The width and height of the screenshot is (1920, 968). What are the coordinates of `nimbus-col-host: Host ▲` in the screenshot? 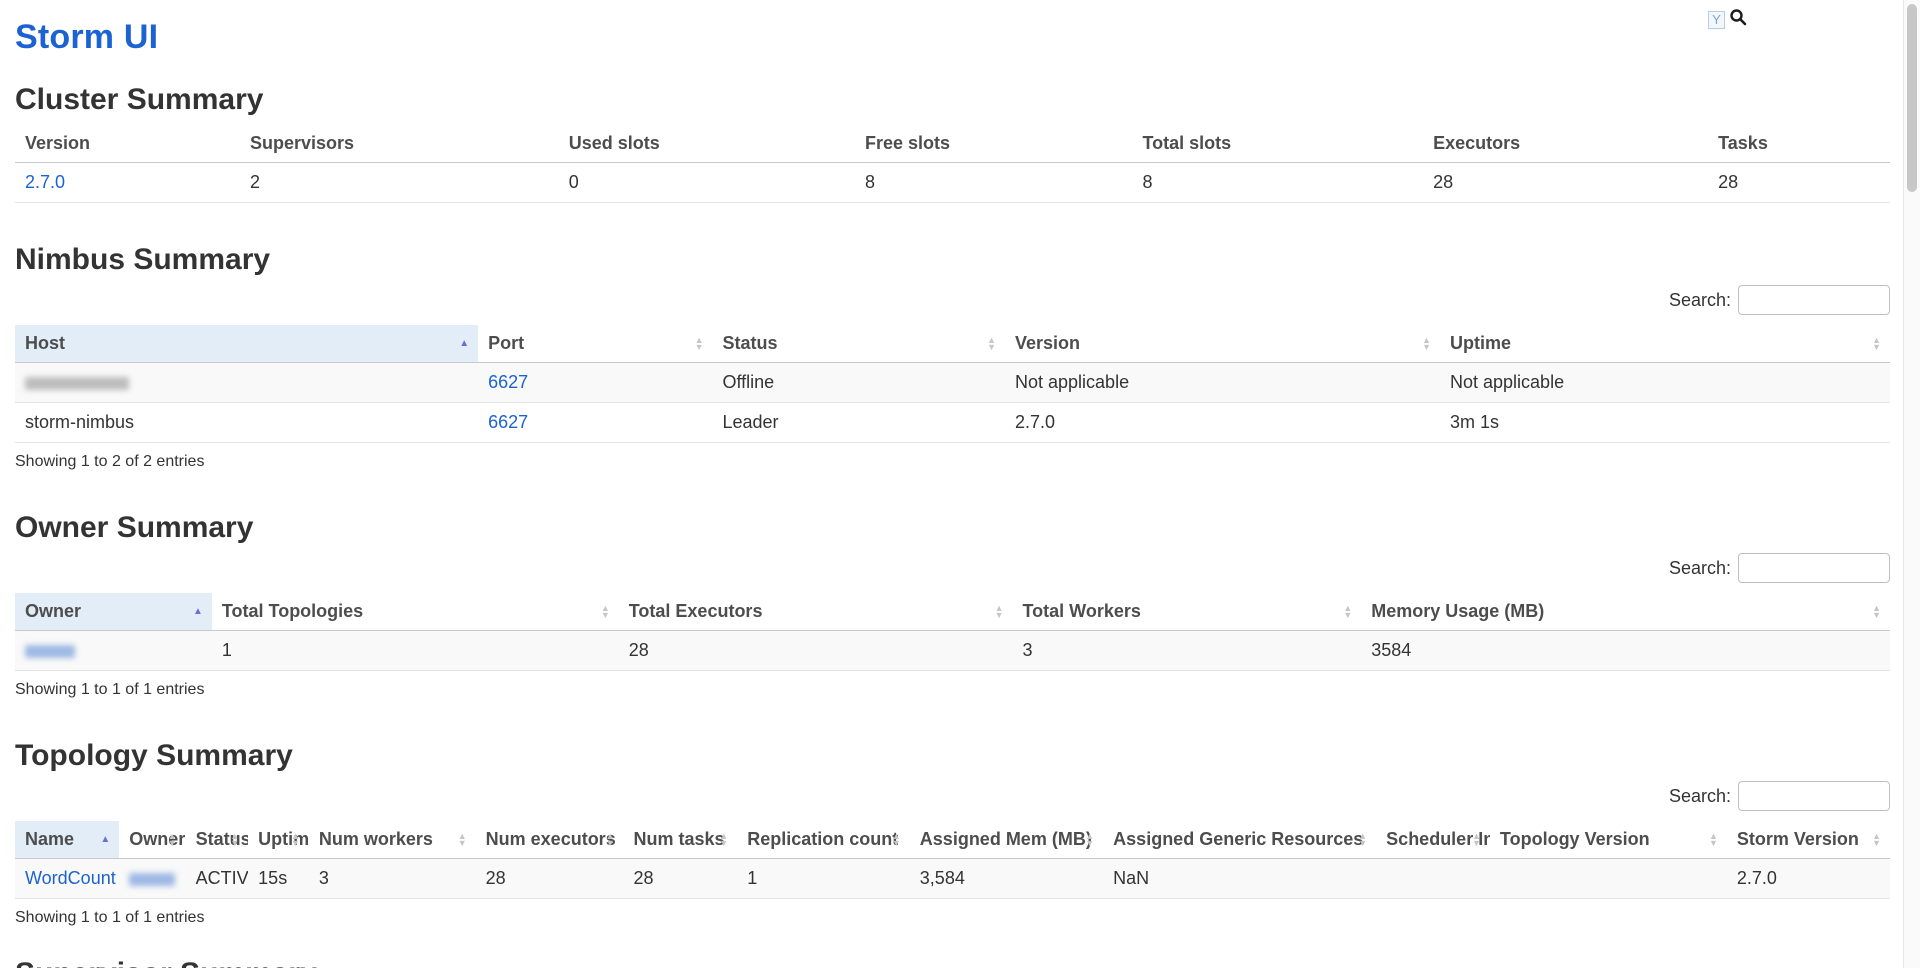 It's located at (247, 344).